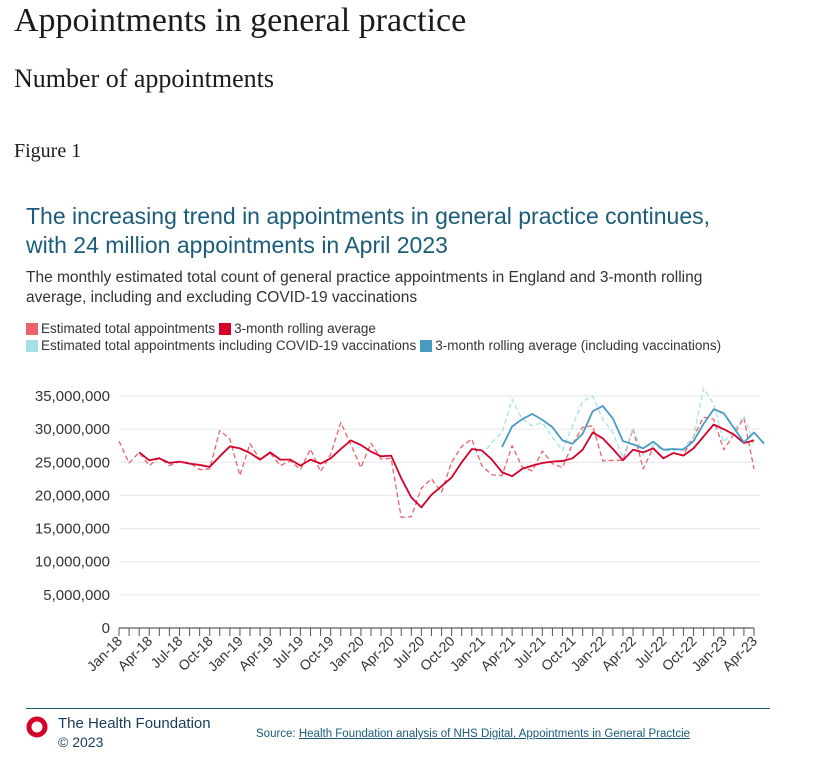  I want to click on figure-label: Figure 1, so click(48, 151).